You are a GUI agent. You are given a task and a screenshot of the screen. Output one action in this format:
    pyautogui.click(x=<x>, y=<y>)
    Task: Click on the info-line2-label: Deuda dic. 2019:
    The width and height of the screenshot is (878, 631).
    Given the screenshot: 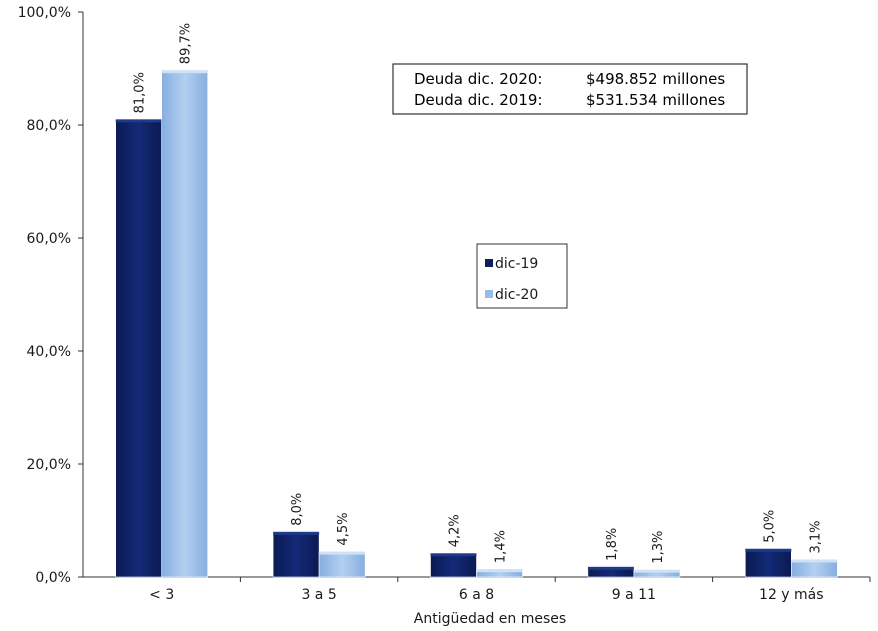 What is the action you would take?
    pyautogui.click(x=478, y=100)
    